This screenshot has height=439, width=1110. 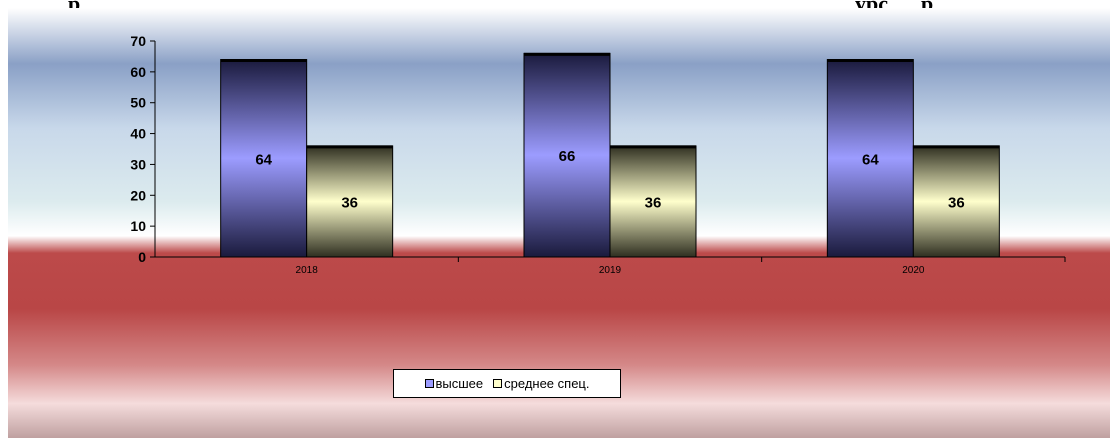 I want to click on y-tick-label: 30, so click(x=138, y=164).